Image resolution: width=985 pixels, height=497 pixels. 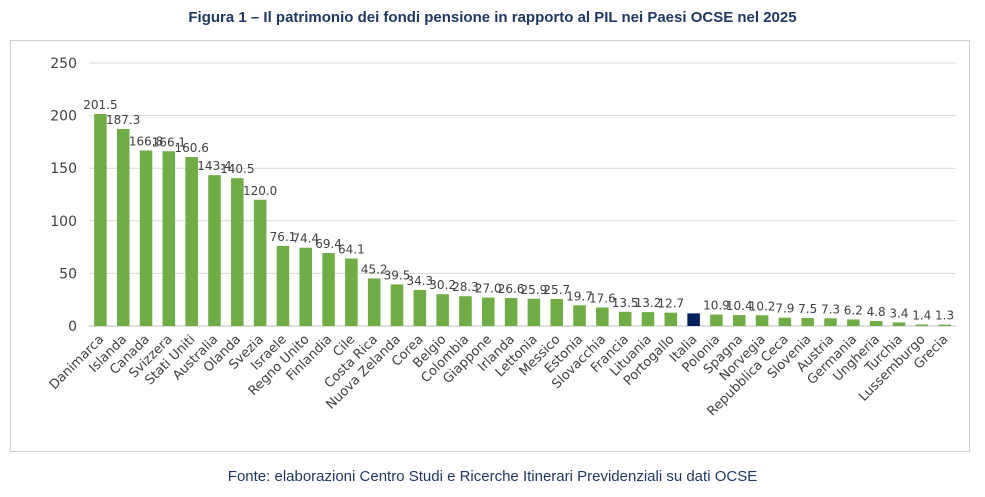 What do you see at coordinates (830, 309) in the screenshot?
I see `data-label: 7.3` at bounding box center [830, 309].